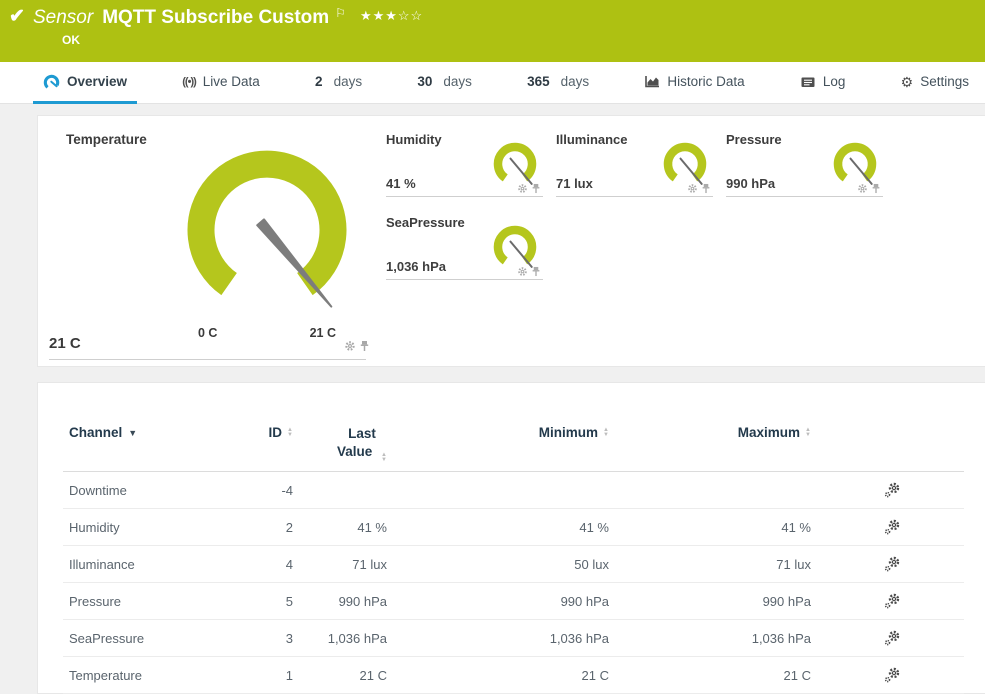 This screenshot has width=985, height=694. What do you see at coordinates (348, 81) in the screenshot?
I see `tab-2-days-word: days` at bounding box center [348, 81].